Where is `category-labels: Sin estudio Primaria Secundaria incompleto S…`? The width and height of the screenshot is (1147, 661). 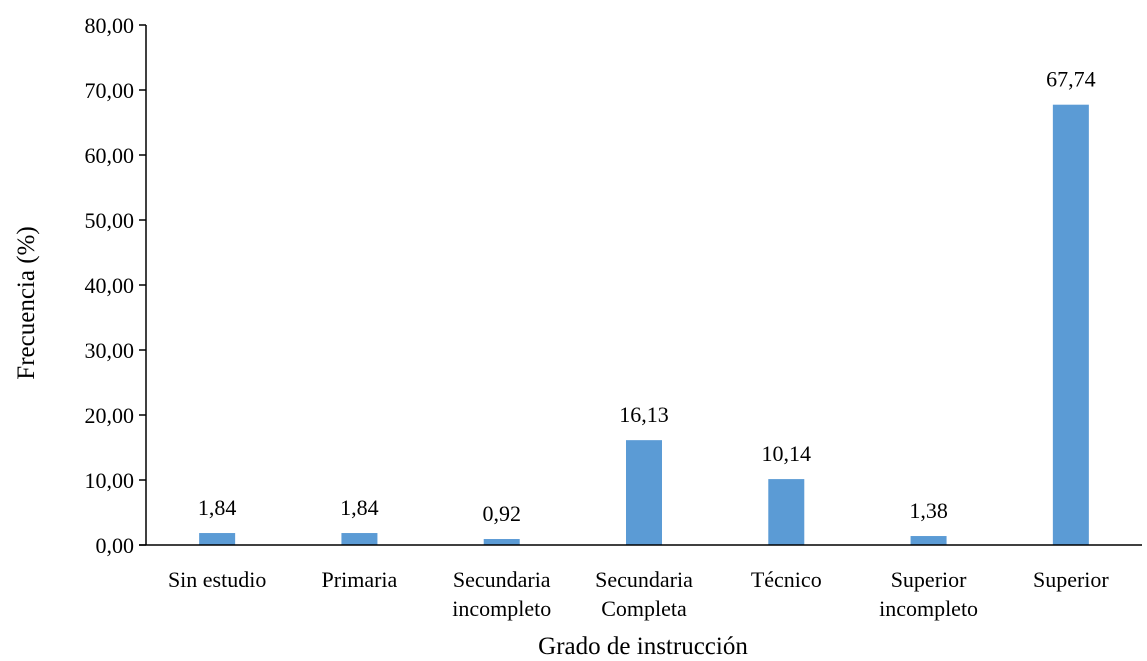
category-labels: Sin estudio Primaria Secundaria incompleto S… is located at coordinates (638, 594).